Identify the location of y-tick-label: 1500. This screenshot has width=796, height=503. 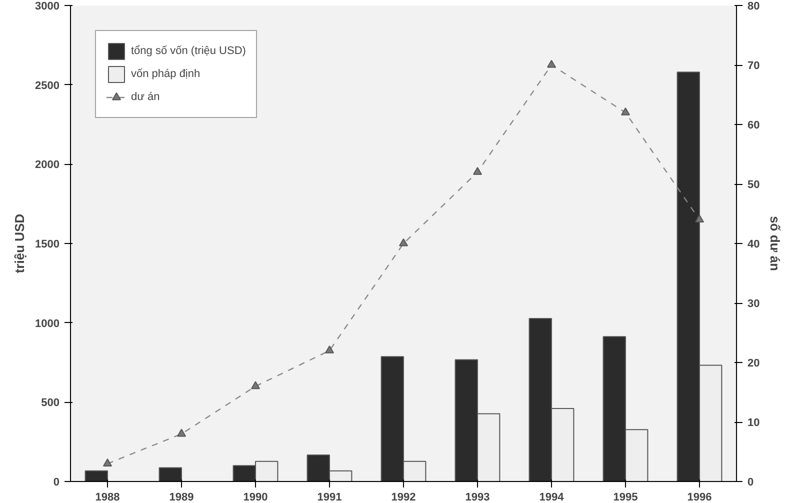
(47, 244).